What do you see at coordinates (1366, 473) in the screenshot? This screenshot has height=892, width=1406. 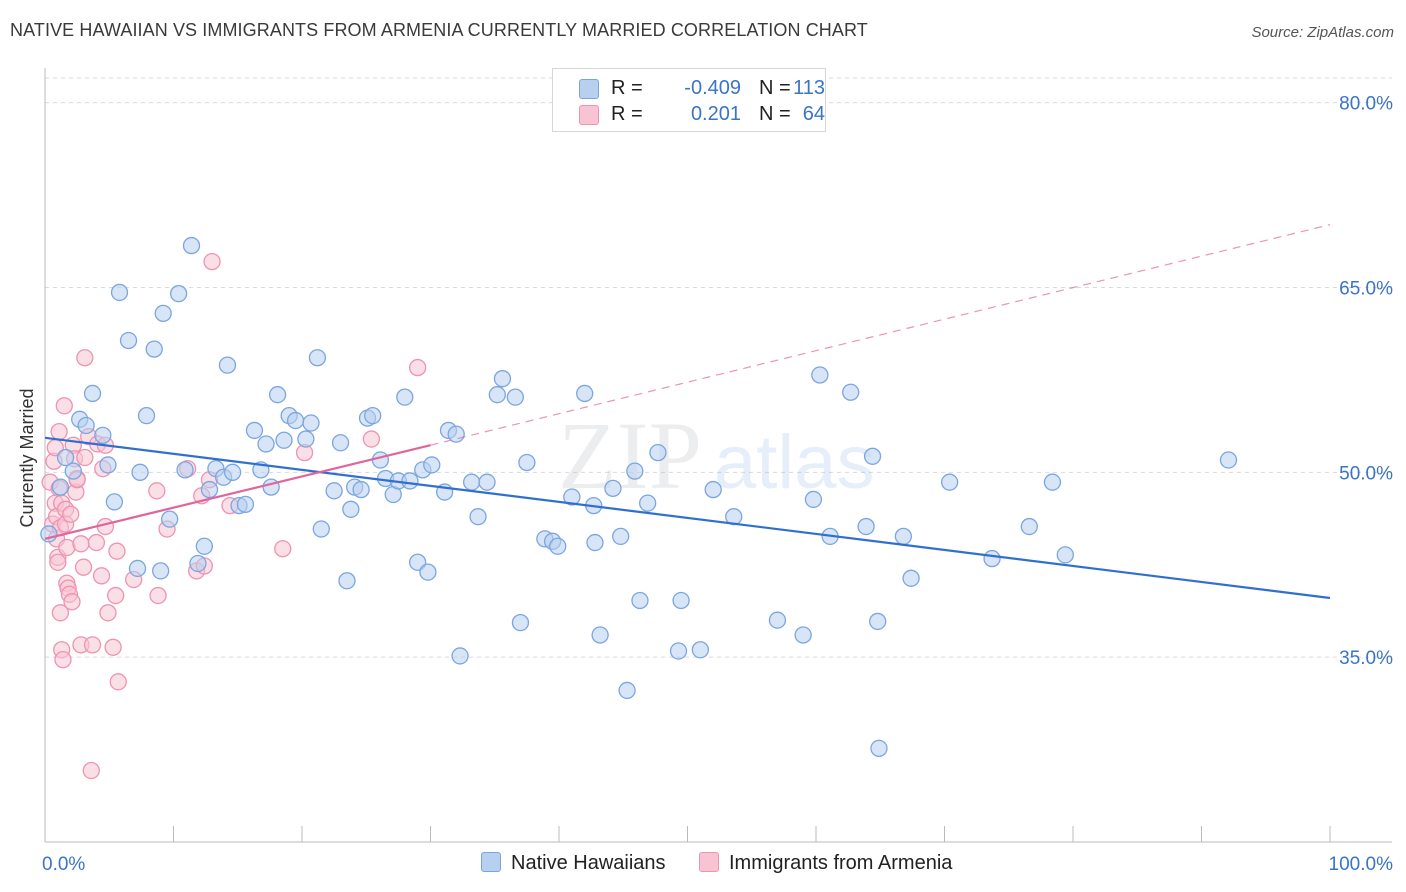 I see `y-tick-label: 50.0%` at bounding box center [1366, 473].